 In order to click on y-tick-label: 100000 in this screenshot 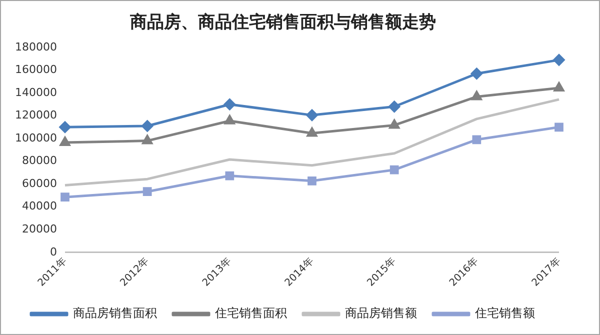, I will do `click(35, 137)`.